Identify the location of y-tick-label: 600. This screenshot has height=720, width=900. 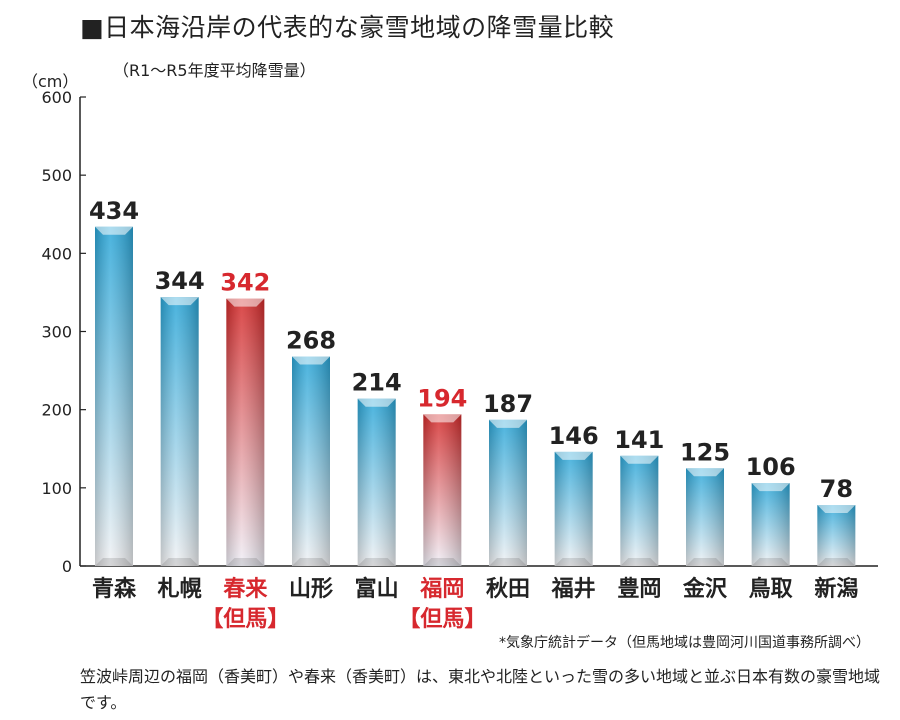
(56, 97).